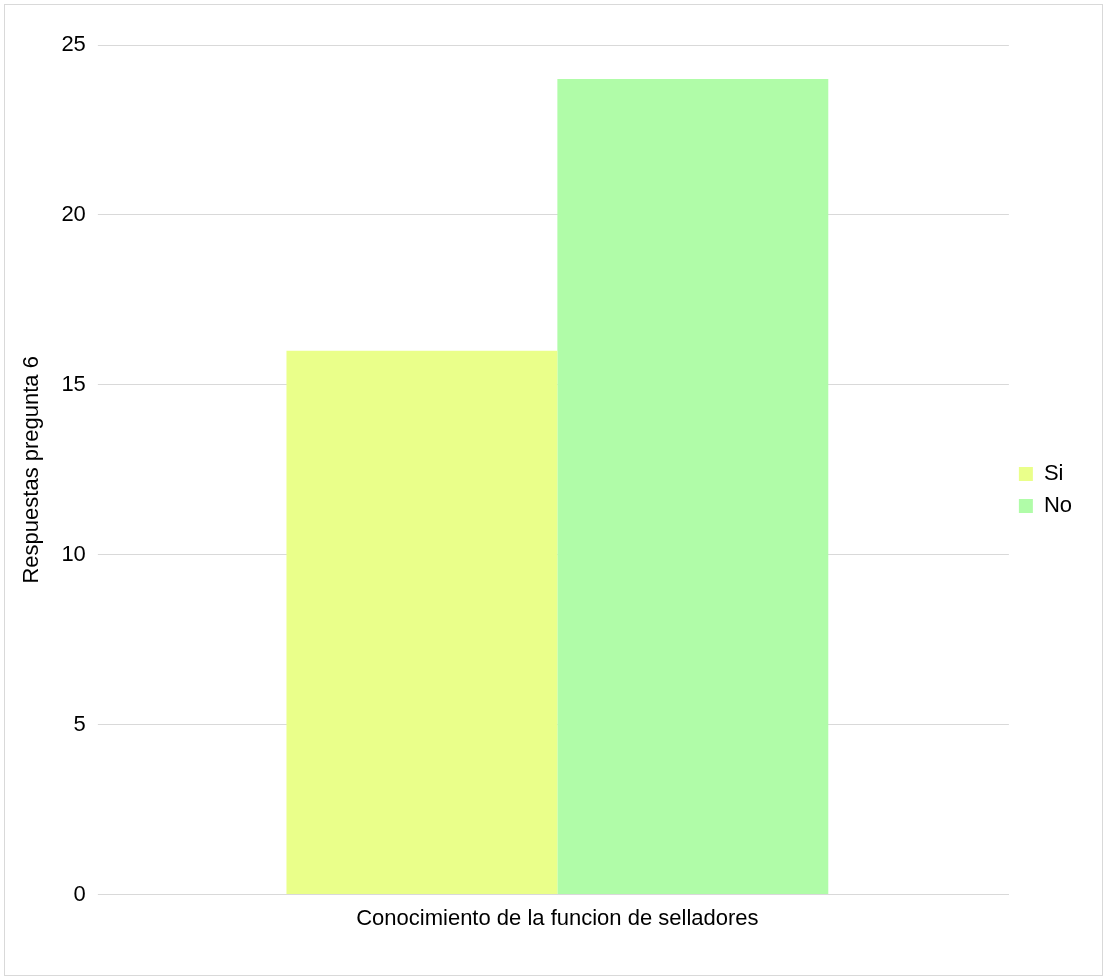 This screenshot has width=1107, height=980. What do you see at coordinates (73, 213) in the screenshot?
I see `y-tick-label: 20` at bounding box center [73, 213].